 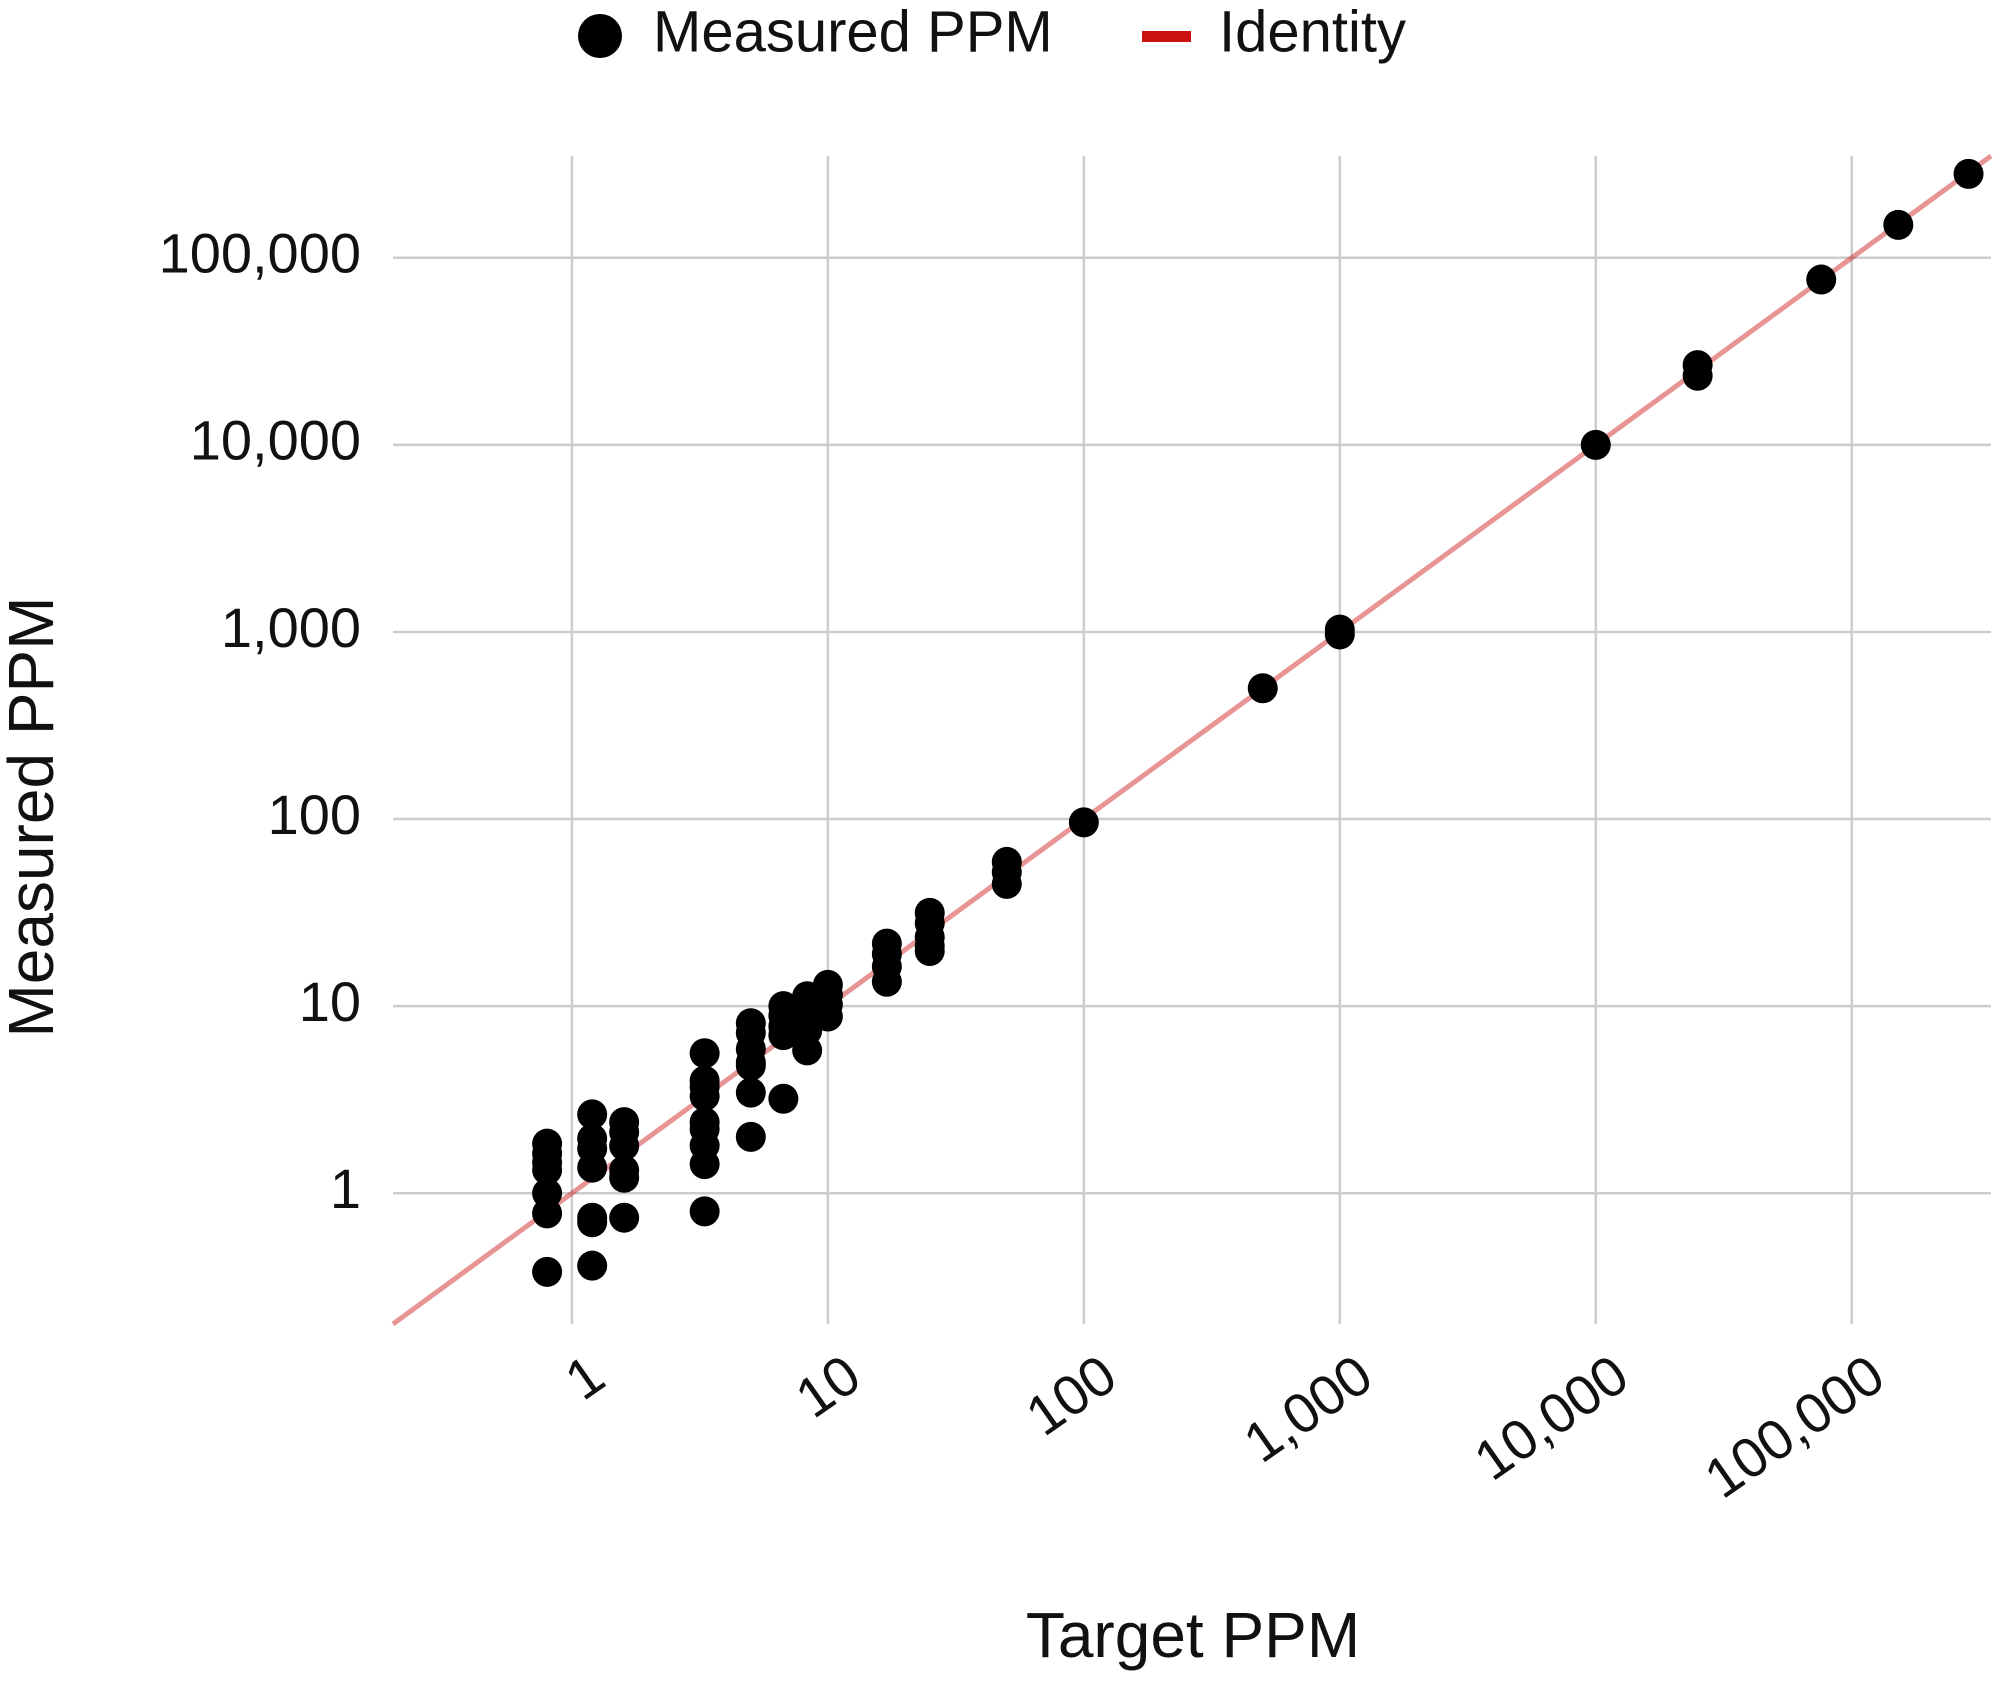 I want to click on x-tick-label: 1,000, so click(x=1307, y=1408).